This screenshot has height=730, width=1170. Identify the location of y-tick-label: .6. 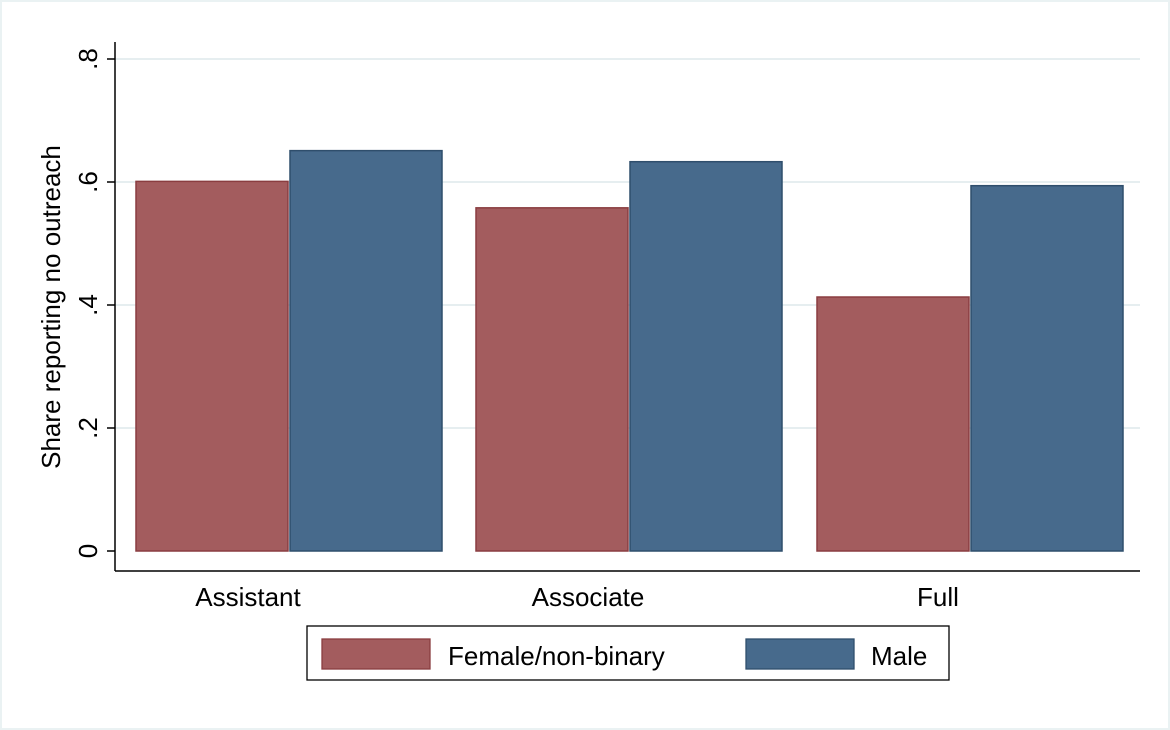
(88, 182).